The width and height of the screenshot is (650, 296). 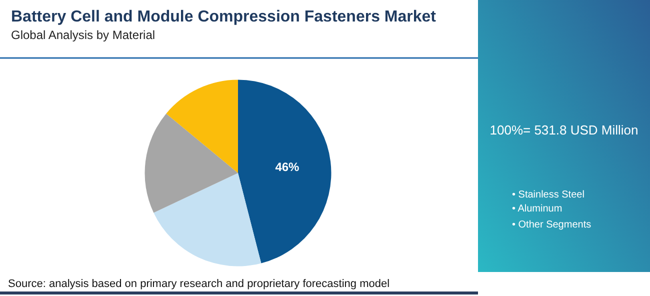 I want to click on chart-subtitle: Global Analysis by Material, so click(x=83, y=35).